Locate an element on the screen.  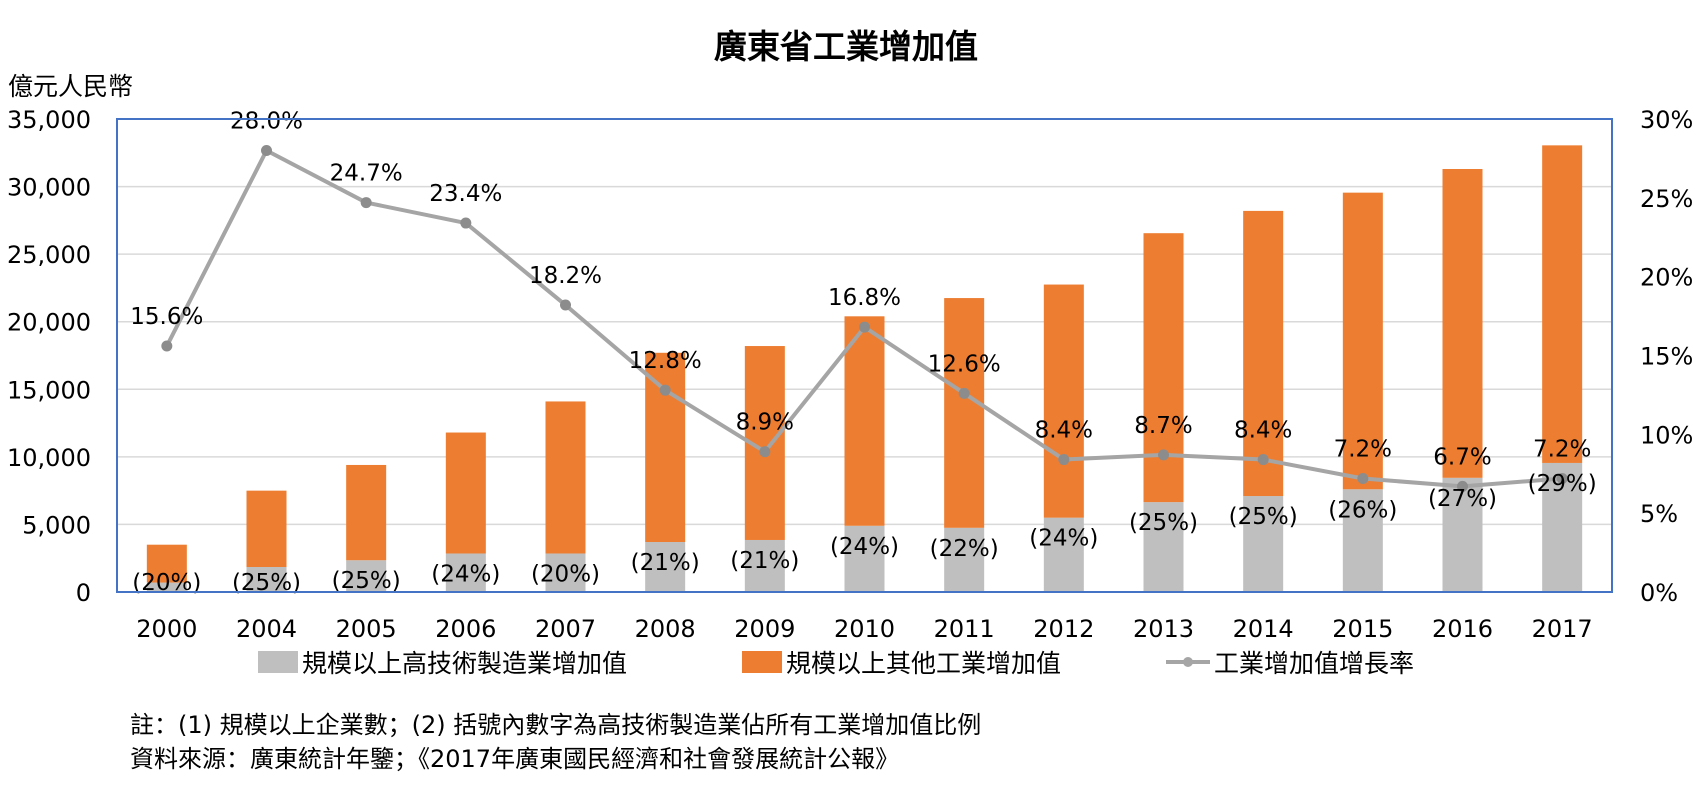
x-tick-label: 2017 is located at coordinates (1562, 629).